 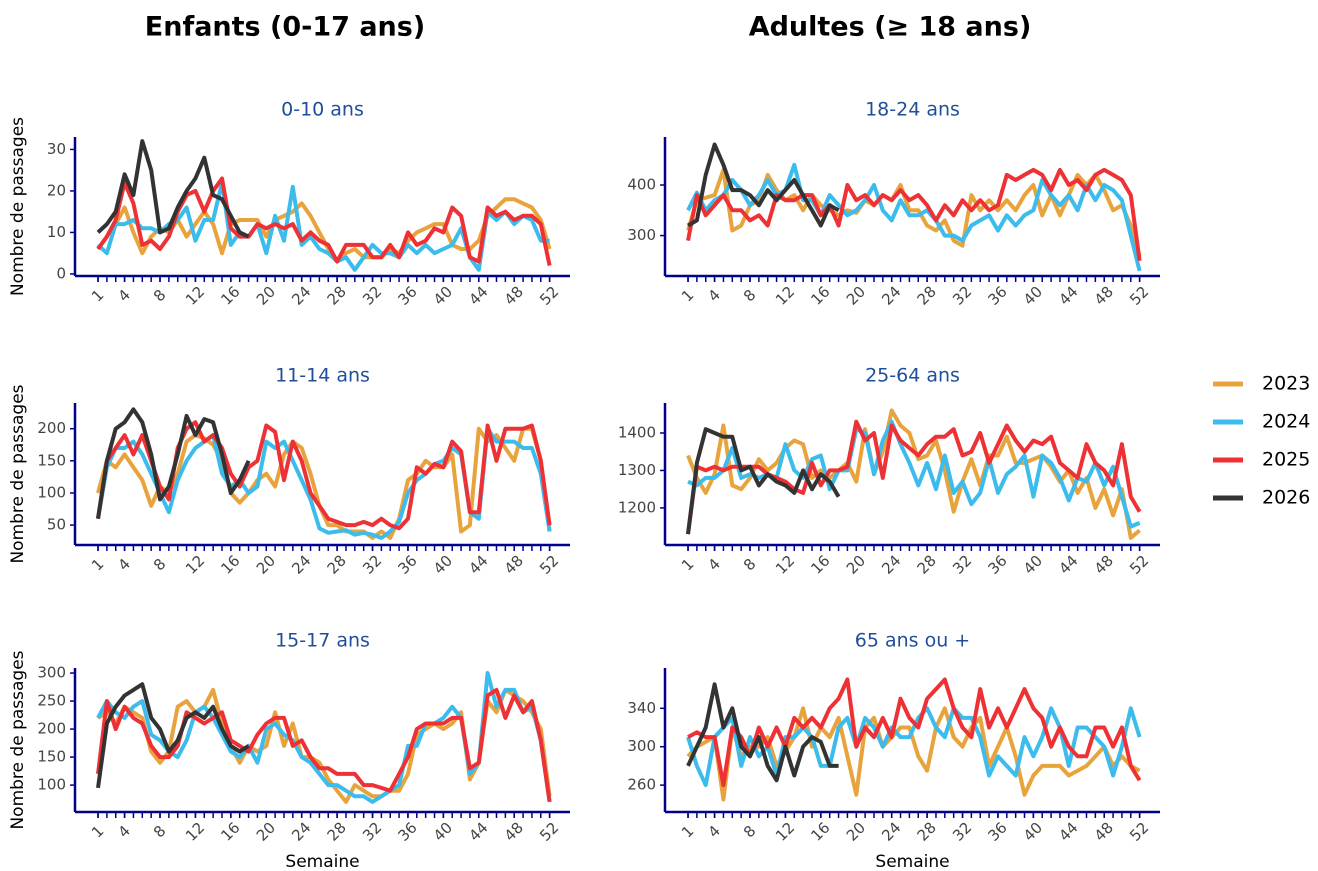 What do you see at coordinates (1286, 498) in the screenshot?
I see `legend-label: 2026` at bounding box center [1286, 498].